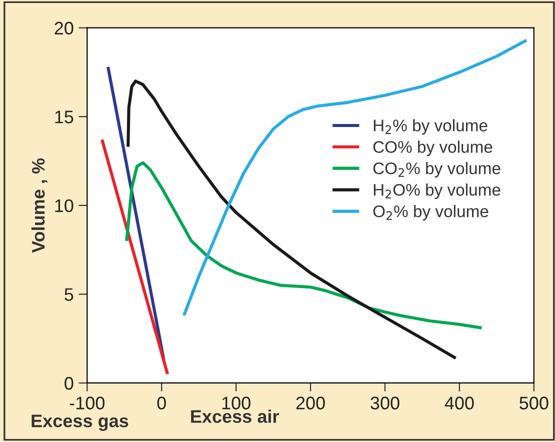 This screenshot has height=442, width=555. What do you see at coordinates (64, 205) in the screenshot?
I see `y-tick-label: 10` at bounding box center [64, 205].